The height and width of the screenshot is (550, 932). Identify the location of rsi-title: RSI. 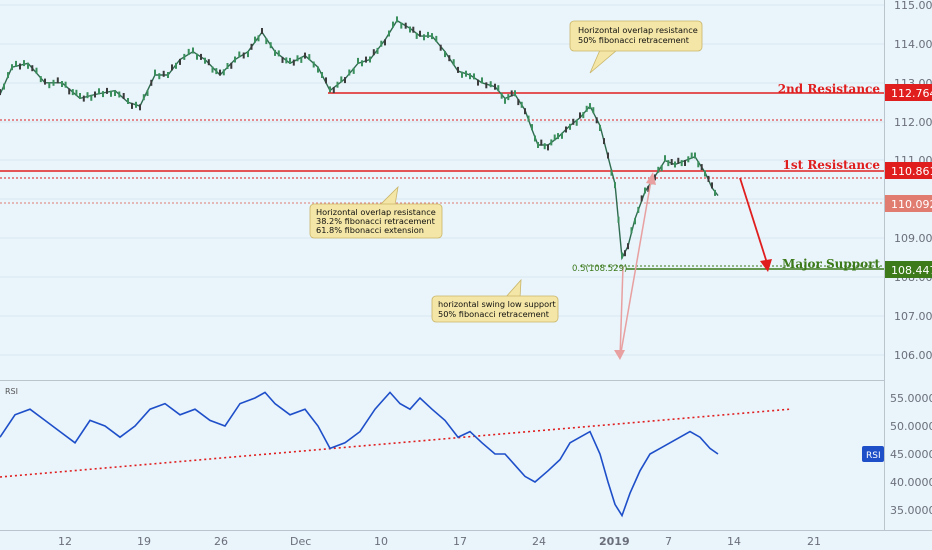
(11, 391).